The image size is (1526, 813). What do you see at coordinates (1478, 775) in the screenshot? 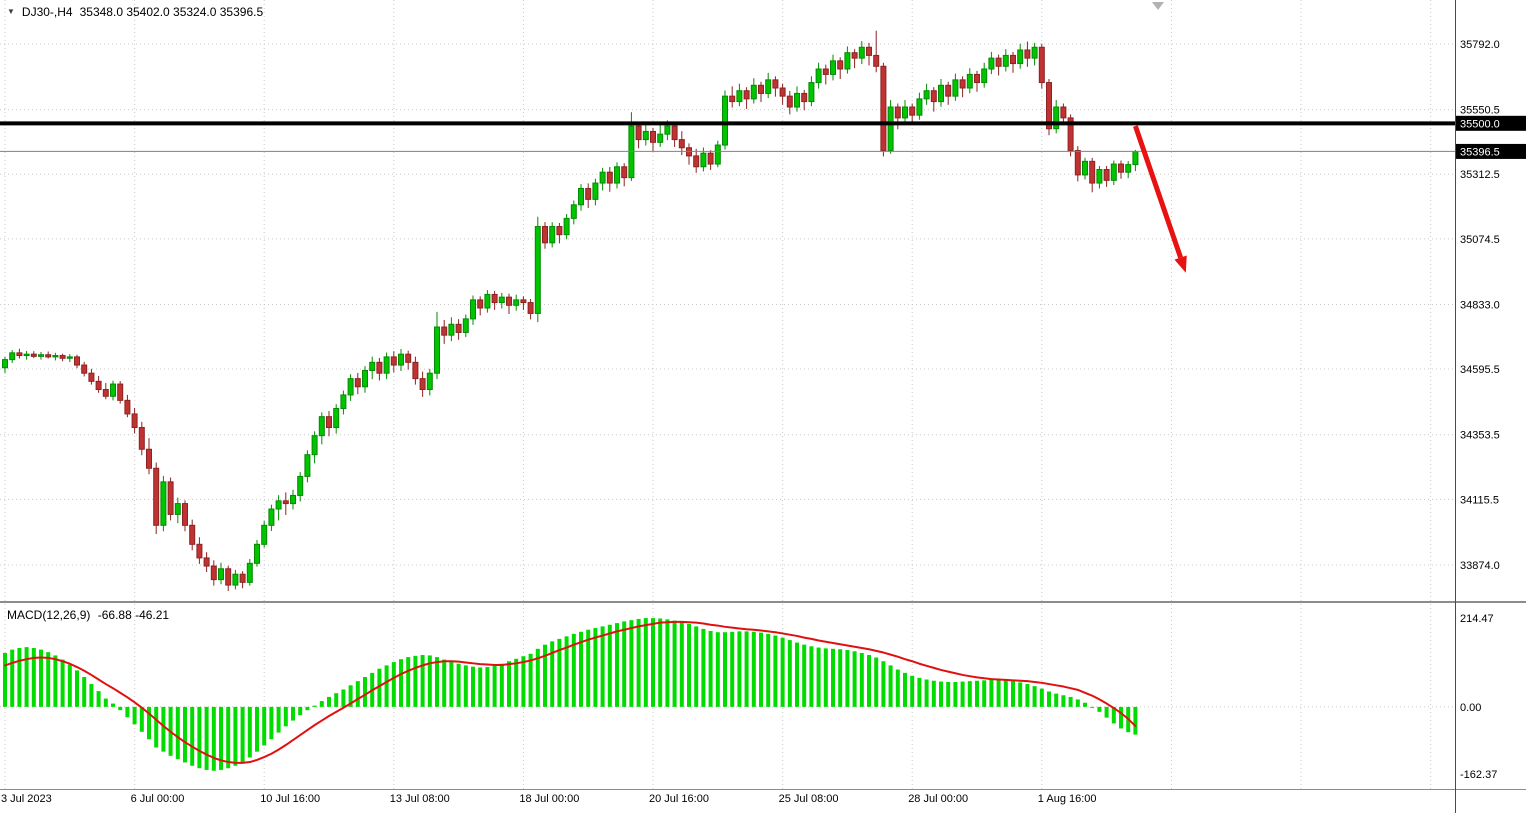
I see `svg-text: -162.37` at bounding box center [1478, 775].